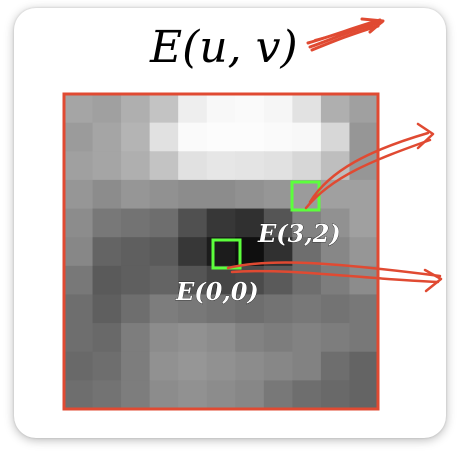  I want to click on arrow-center, so click(334, 277).